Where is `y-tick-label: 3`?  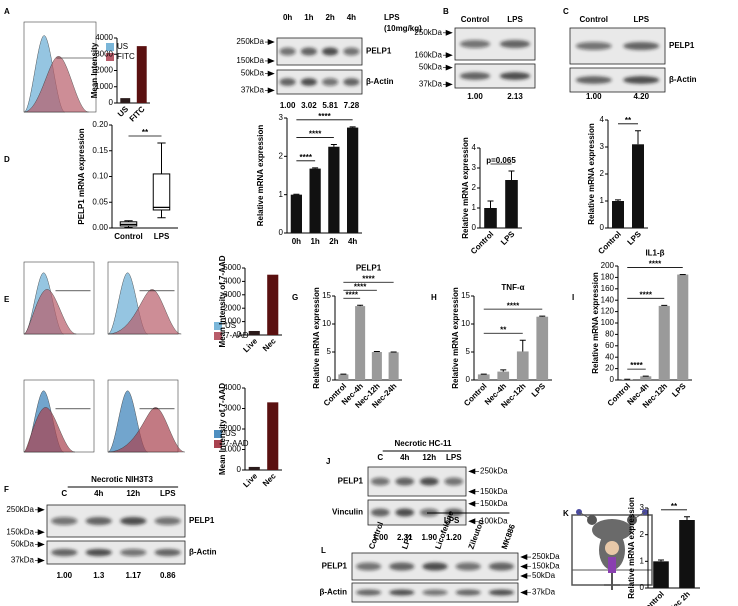
y-tick-label: 3 is located at coordinates (281, 117).